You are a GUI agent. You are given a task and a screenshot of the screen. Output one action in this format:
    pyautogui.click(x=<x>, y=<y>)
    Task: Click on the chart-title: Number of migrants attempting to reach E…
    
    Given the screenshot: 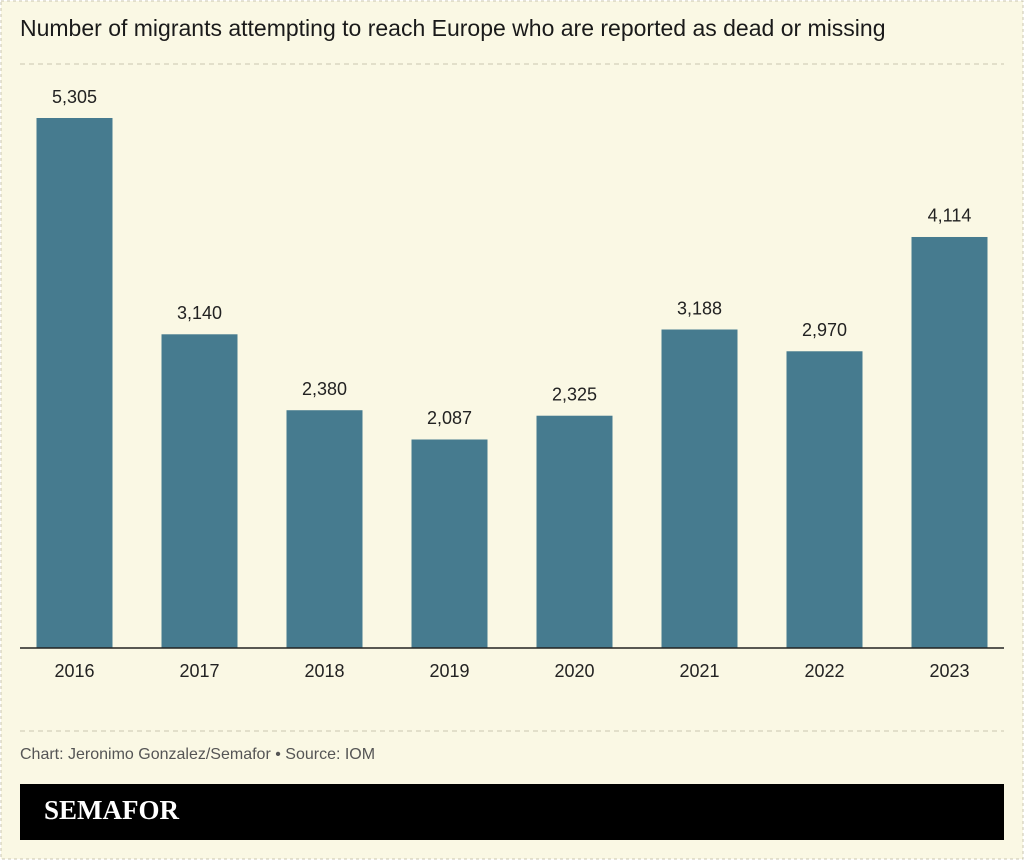 What is the action you would take?
    pyautogui.click(x=453, y=28)
    